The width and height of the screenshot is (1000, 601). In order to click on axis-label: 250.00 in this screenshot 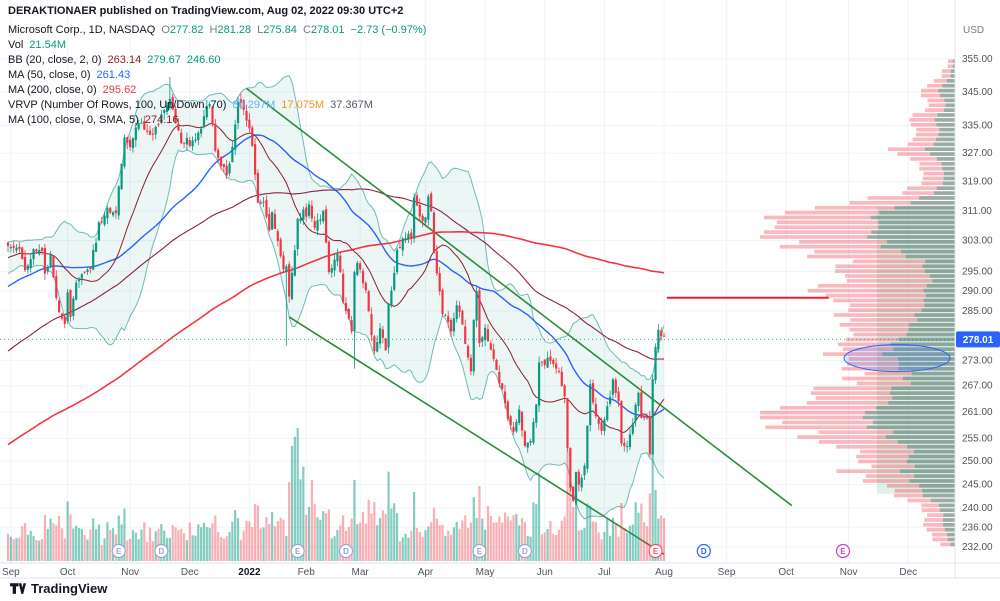, I will do `click(977, 461)`.